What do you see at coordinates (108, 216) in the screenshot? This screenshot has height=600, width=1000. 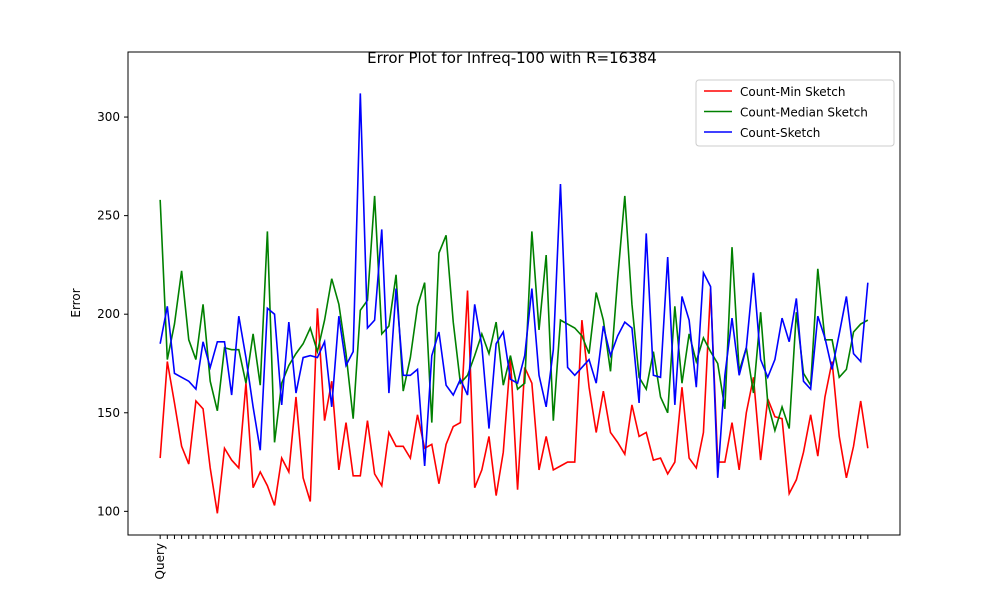 I see `y-tick-label: 250` at bounding box center [108, 216].